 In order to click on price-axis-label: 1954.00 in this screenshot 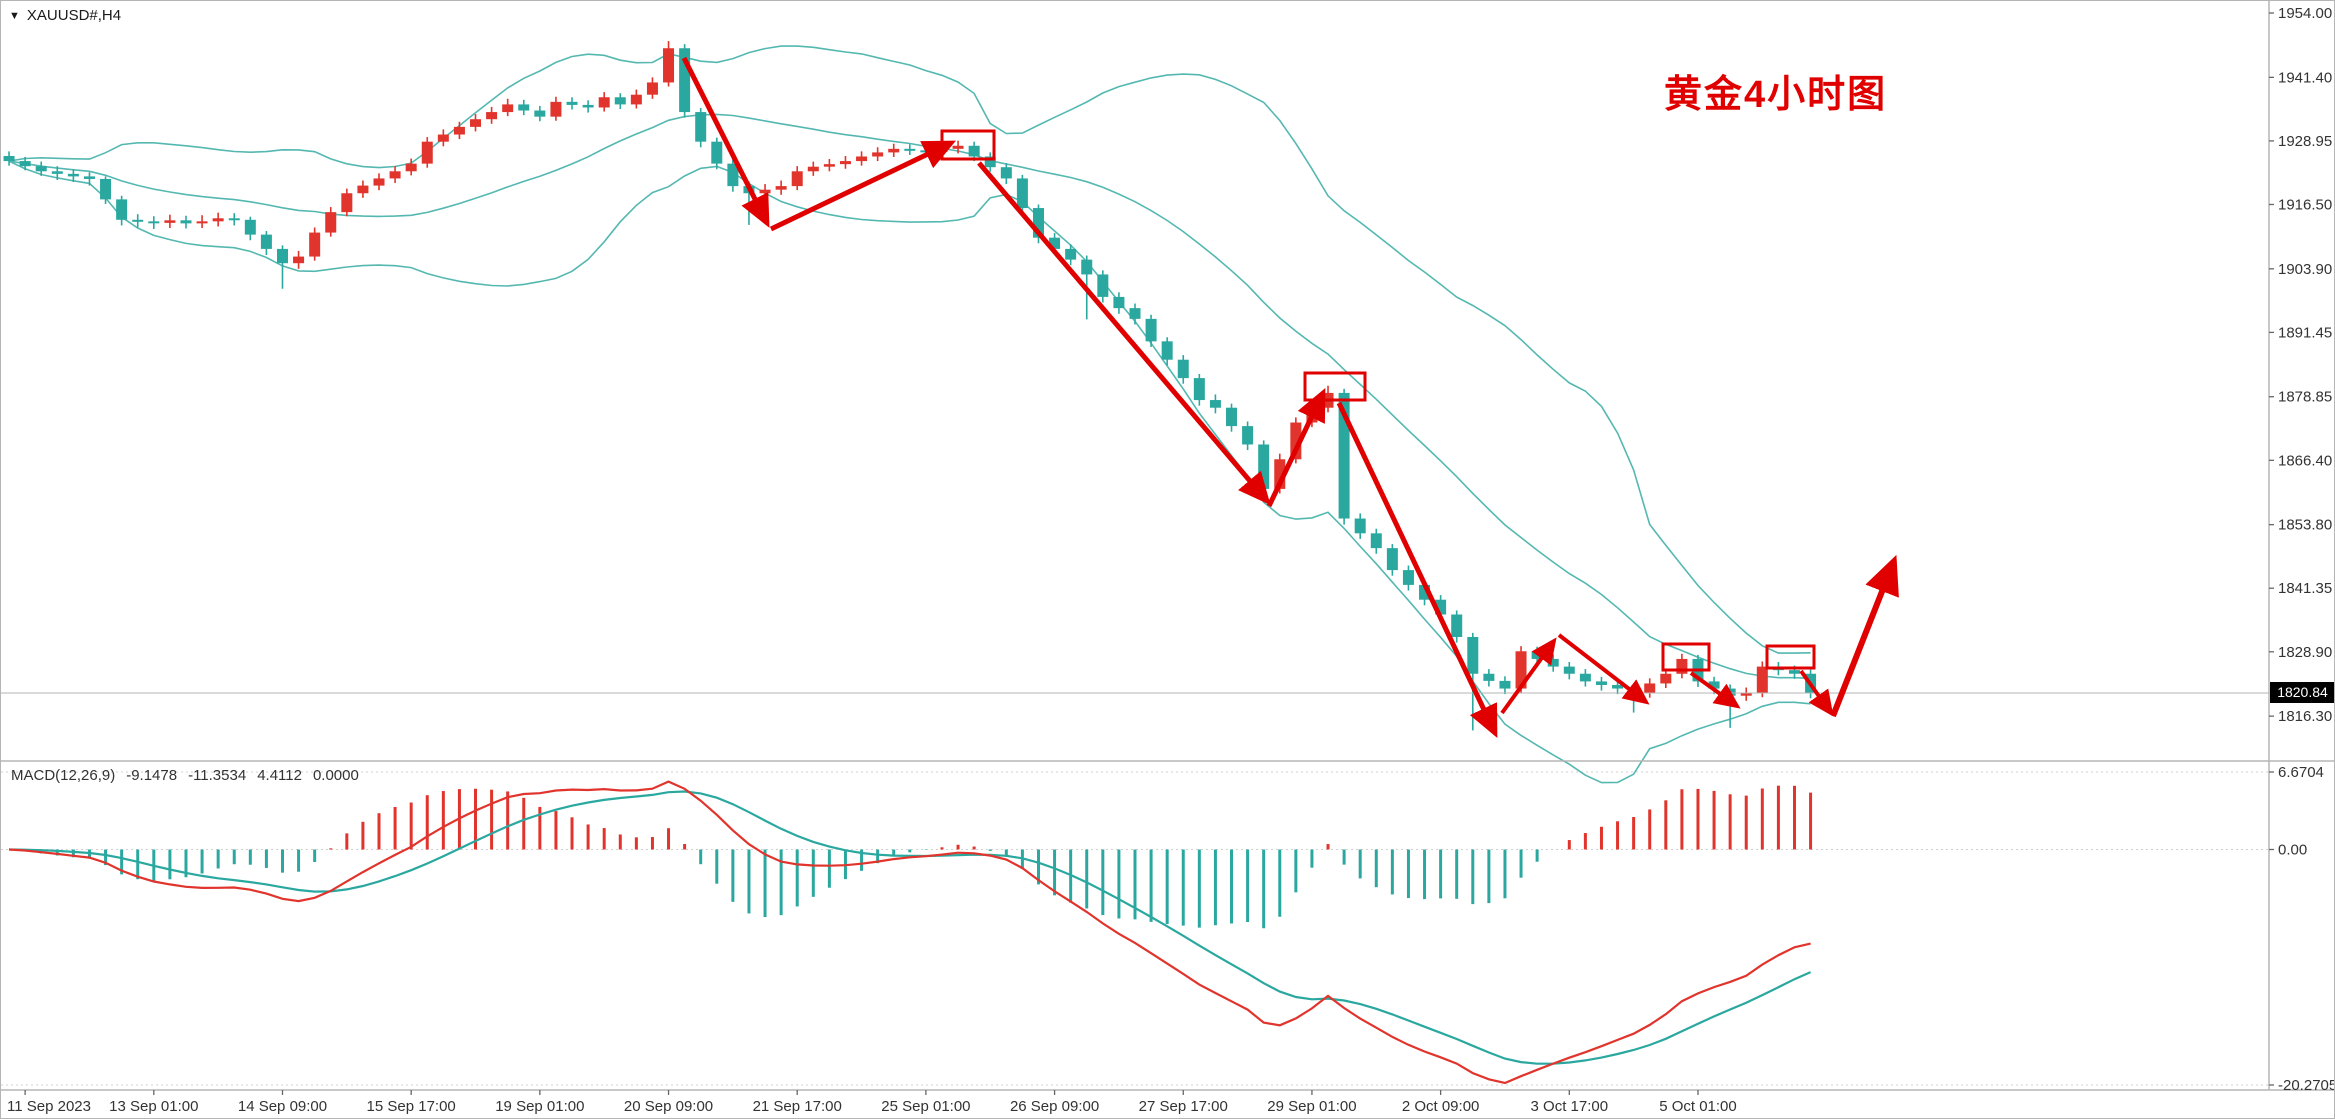, I will do `click(2305, 13)`.